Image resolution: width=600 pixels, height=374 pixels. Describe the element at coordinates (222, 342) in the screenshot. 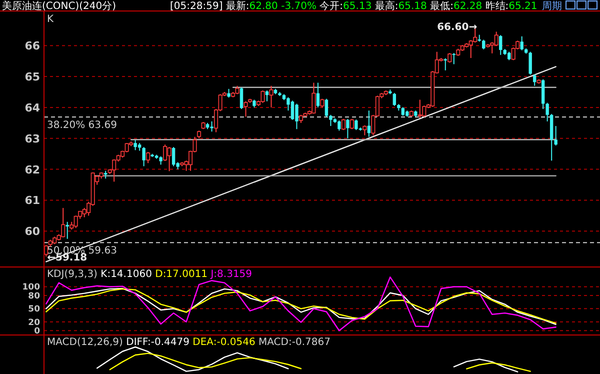

I see `series-label: DEA:-0.0546` at that location.